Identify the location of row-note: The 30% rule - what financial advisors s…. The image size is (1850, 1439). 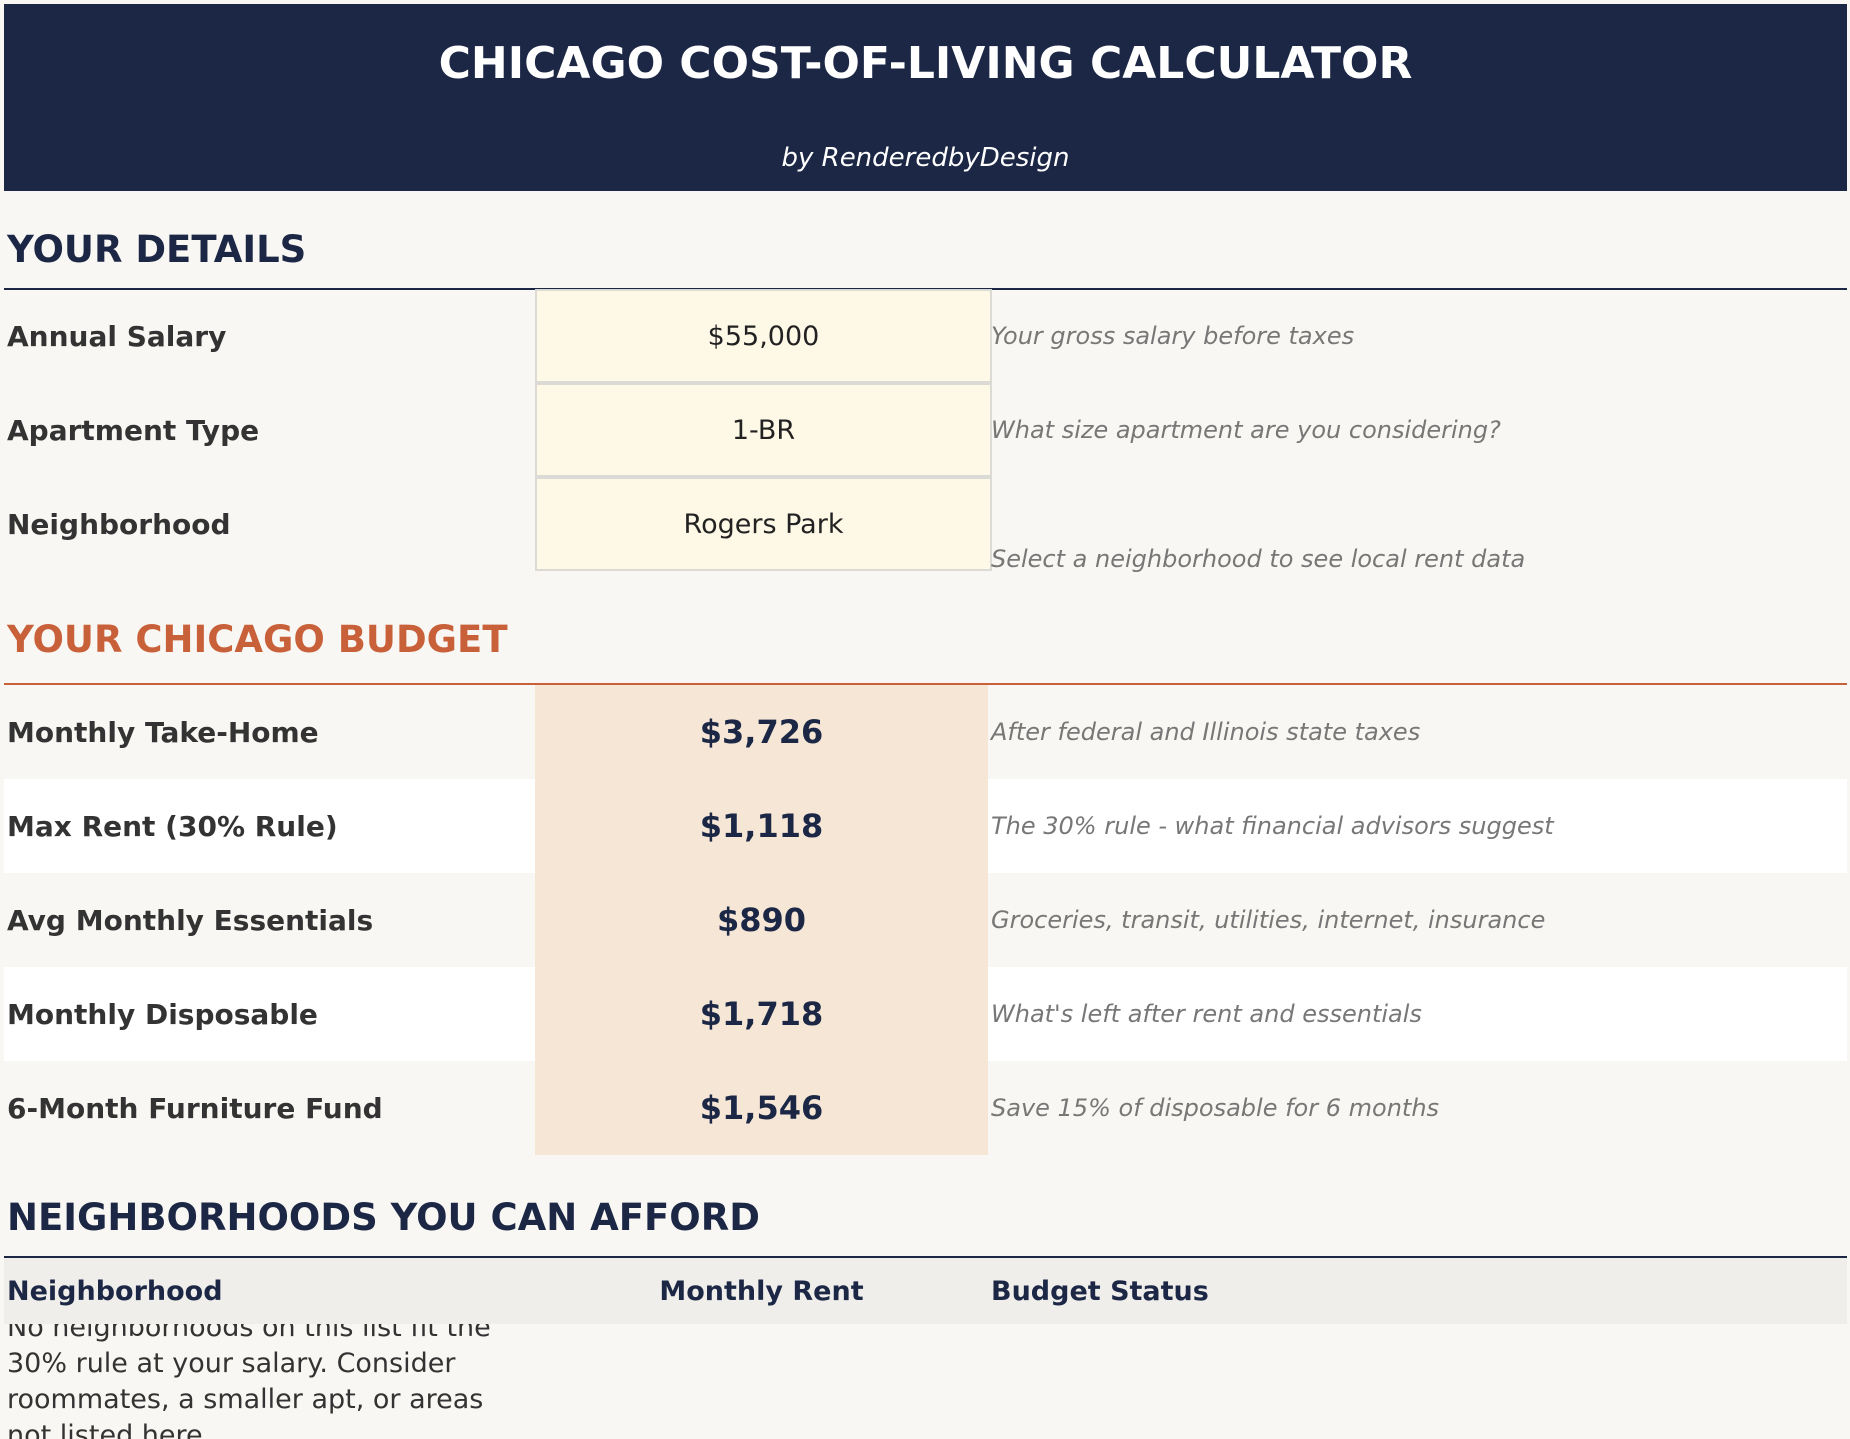
(1272, 826).